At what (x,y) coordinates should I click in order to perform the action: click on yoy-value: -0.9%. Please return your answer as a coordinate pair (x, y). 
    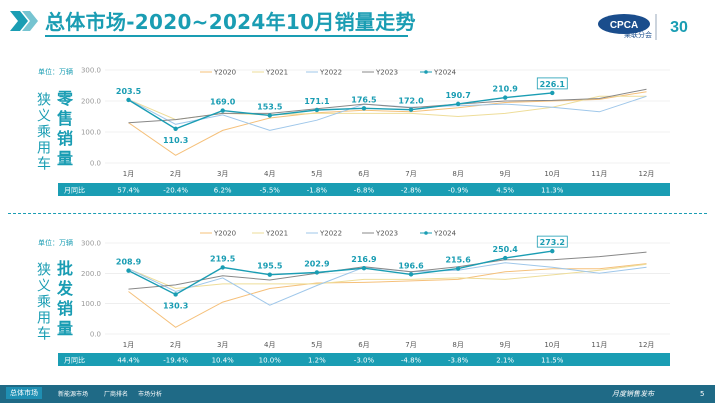
    Looking at the image, I should click on (458, 191).